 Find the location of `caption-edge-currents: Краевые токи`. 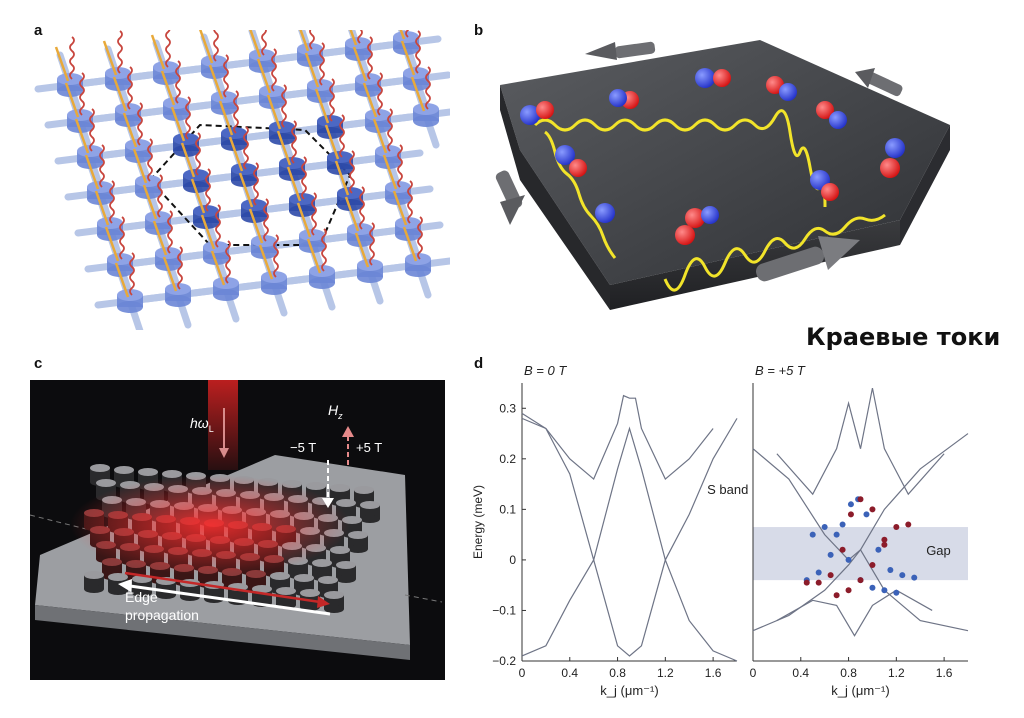

caption-edge-currents: Краевые токи is located at coordinates (903, 337).